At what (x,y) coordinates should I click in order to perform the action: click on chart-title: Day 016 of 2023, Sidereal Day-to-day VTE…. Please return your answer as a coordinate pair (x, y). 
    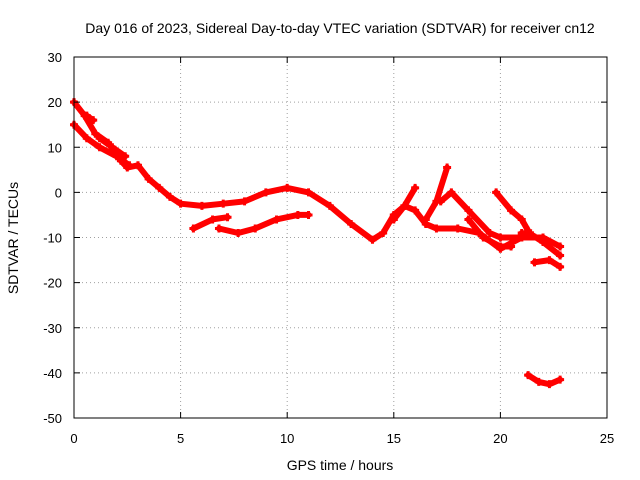
    Looking at the image, I should click on (340, 28).